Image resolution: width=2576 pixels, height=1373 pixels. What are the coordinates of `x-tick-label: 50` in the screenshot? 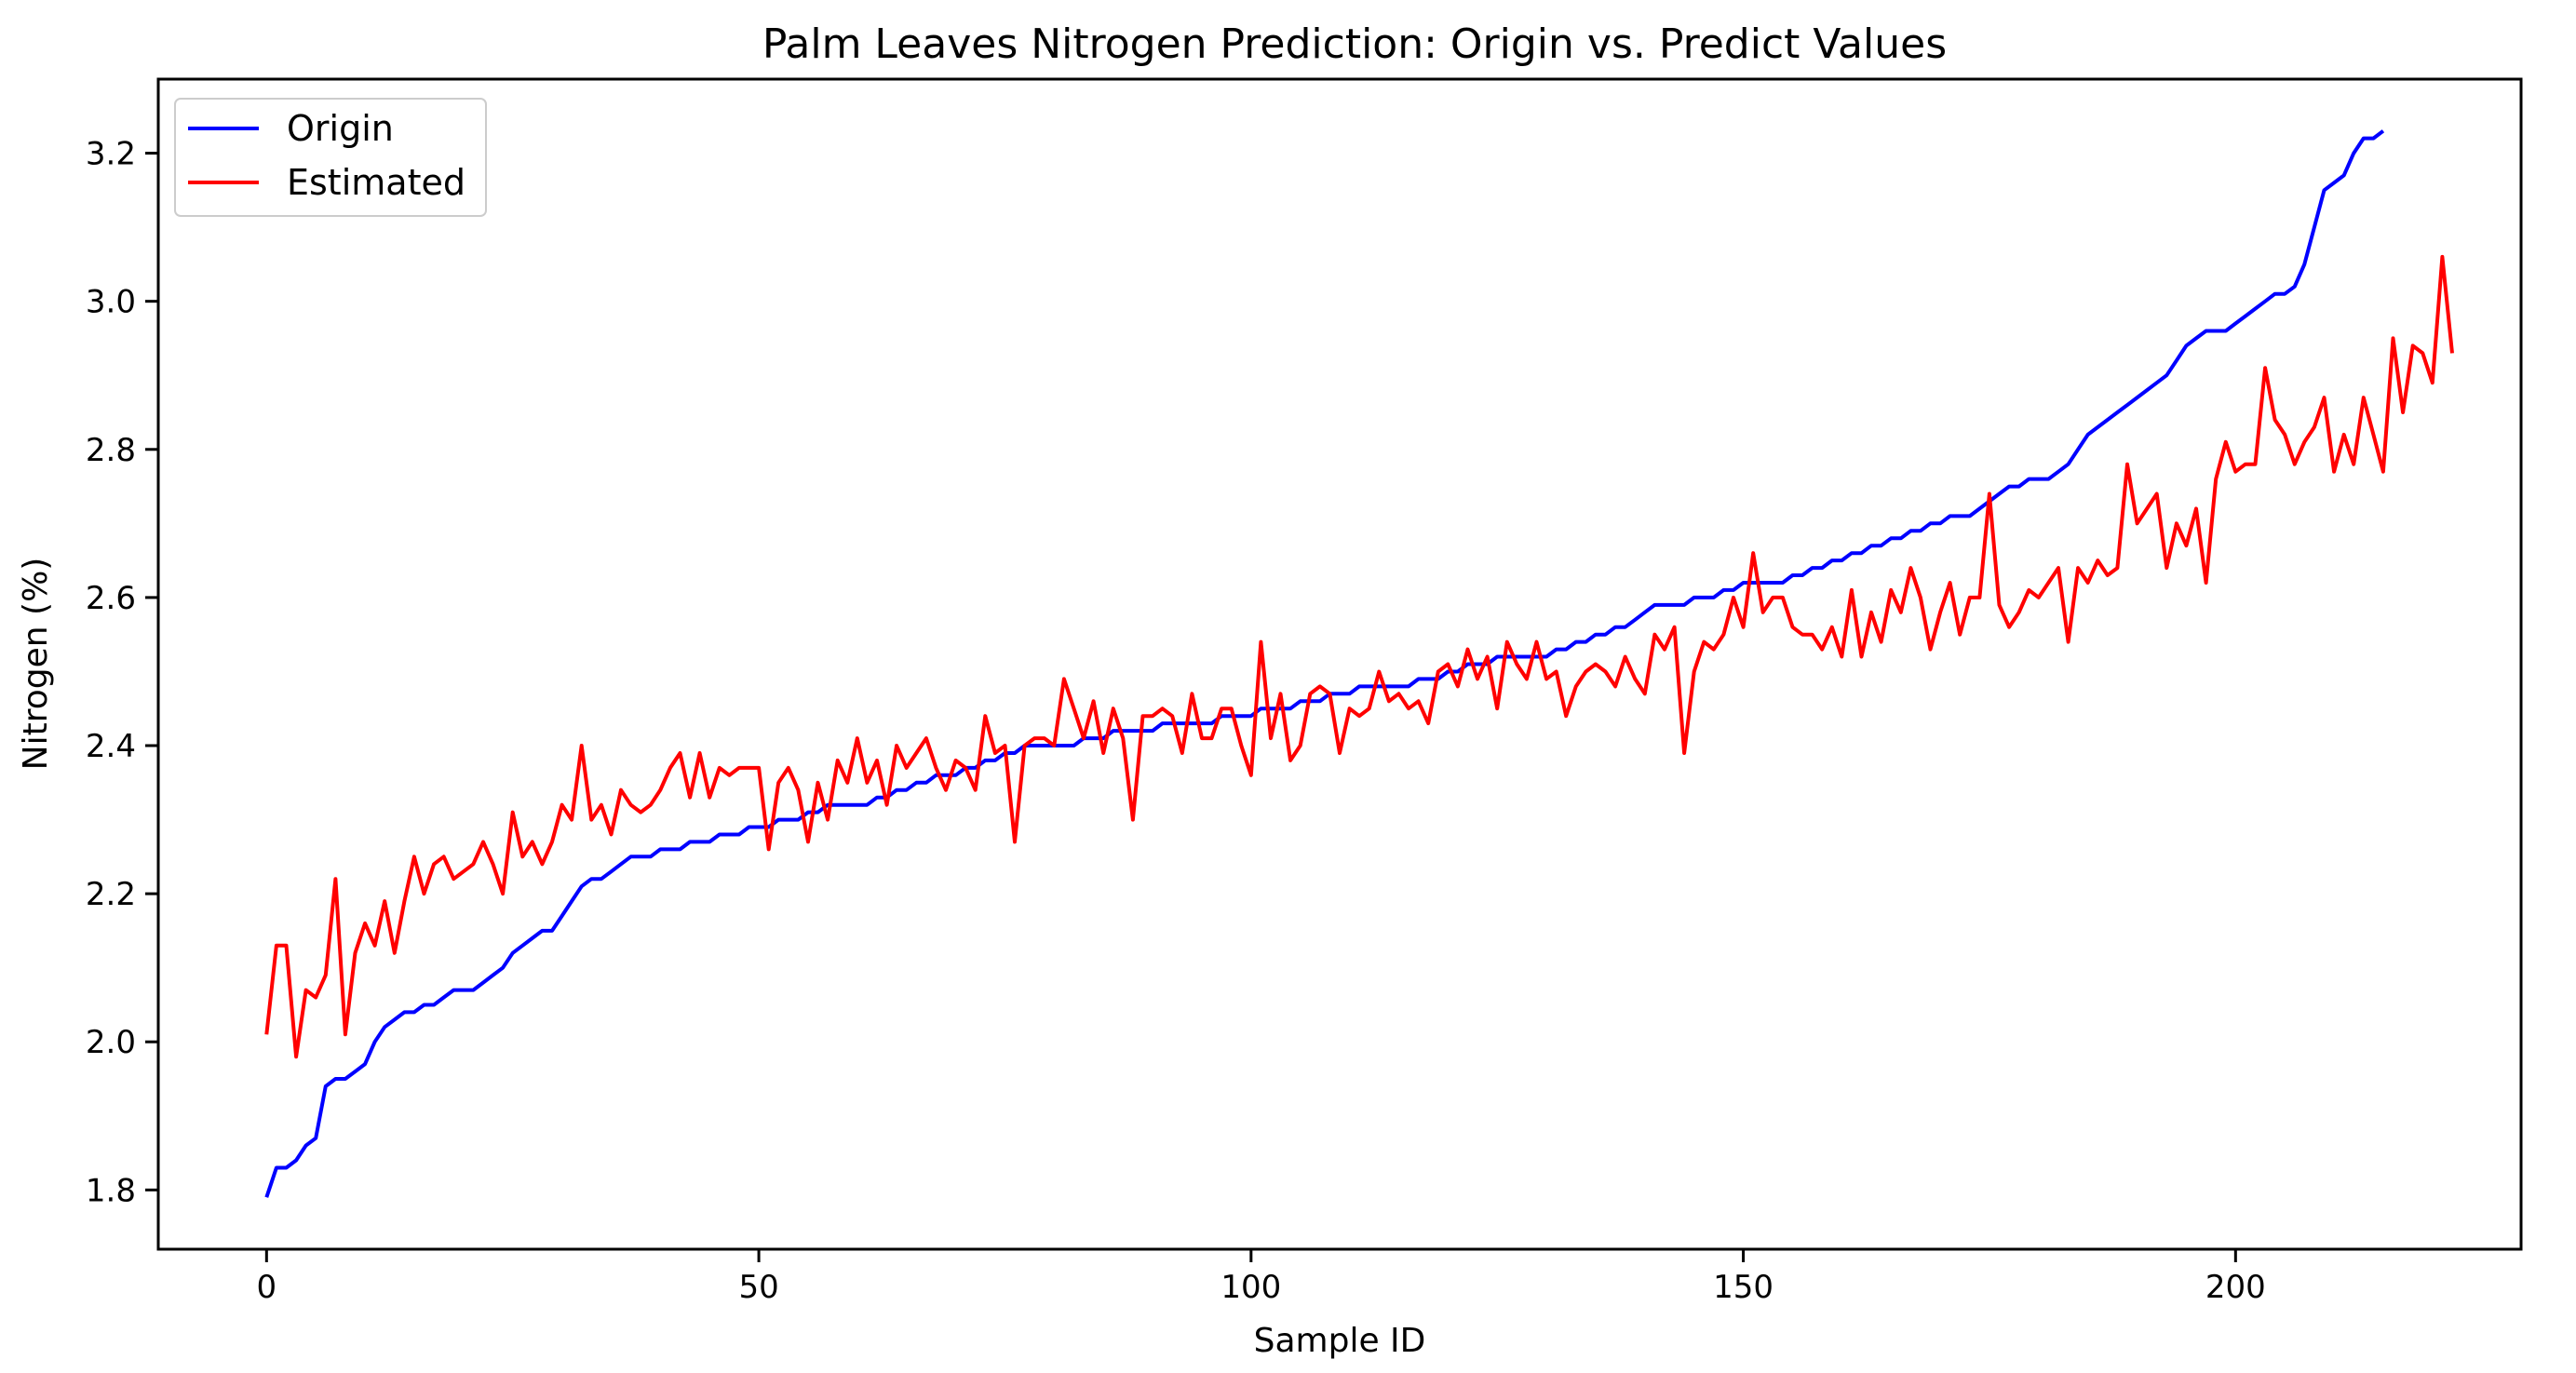 It's located at (758, 1288).